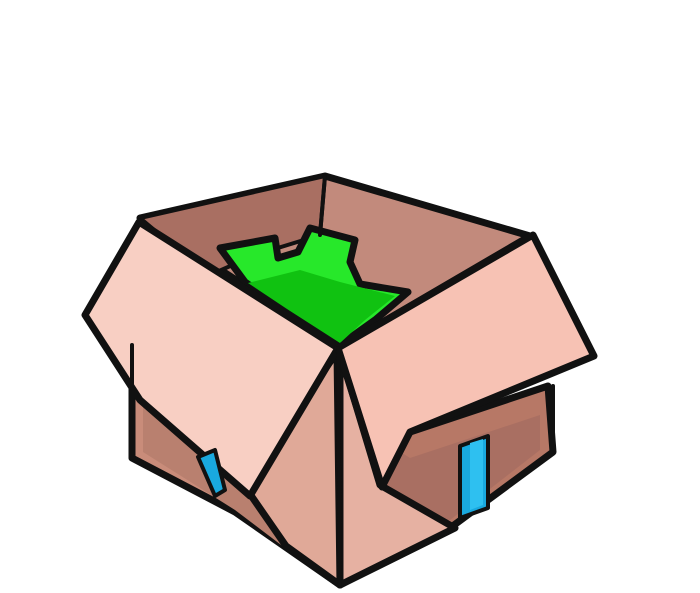 Image resolution: width=700 pixels, height=593 pixels. I want to click on blue-tape-icon-left, so click(211, 473).